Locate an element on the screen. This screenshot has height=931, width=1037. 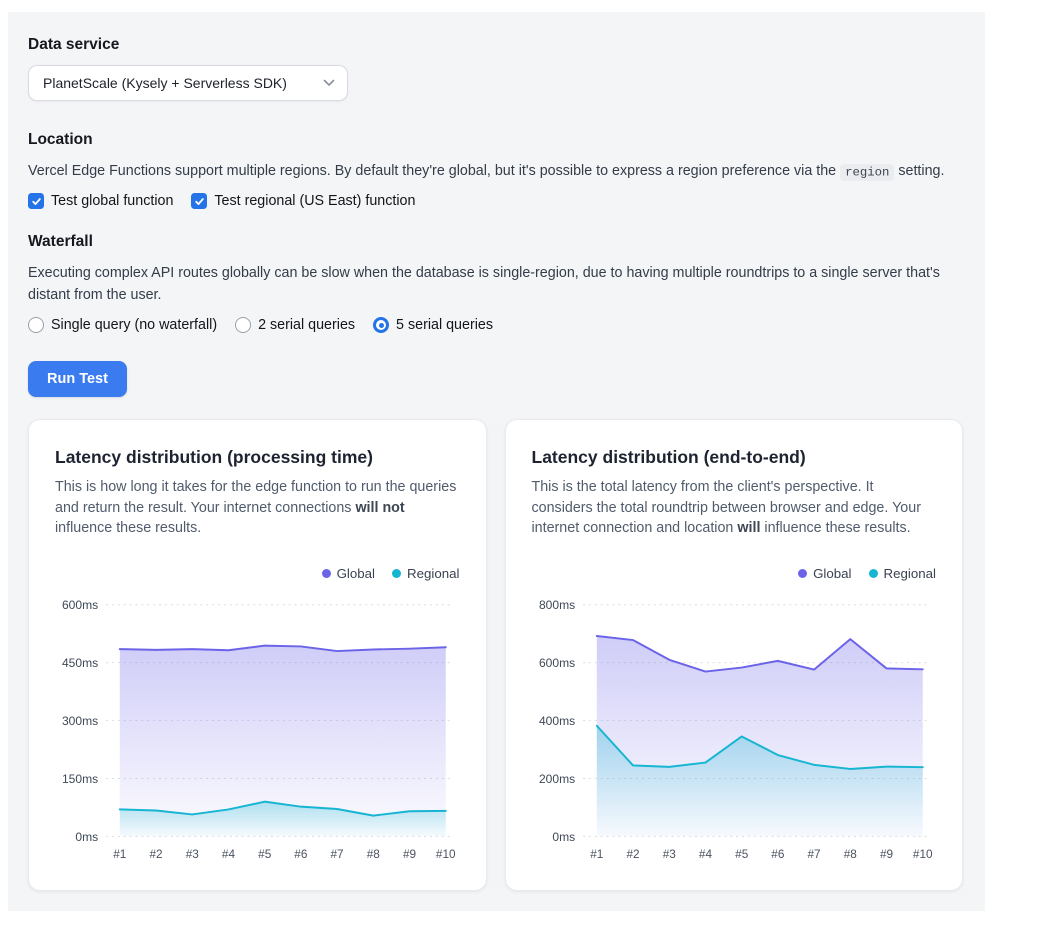
location-heading: Location is located at coordinates (60, 139).